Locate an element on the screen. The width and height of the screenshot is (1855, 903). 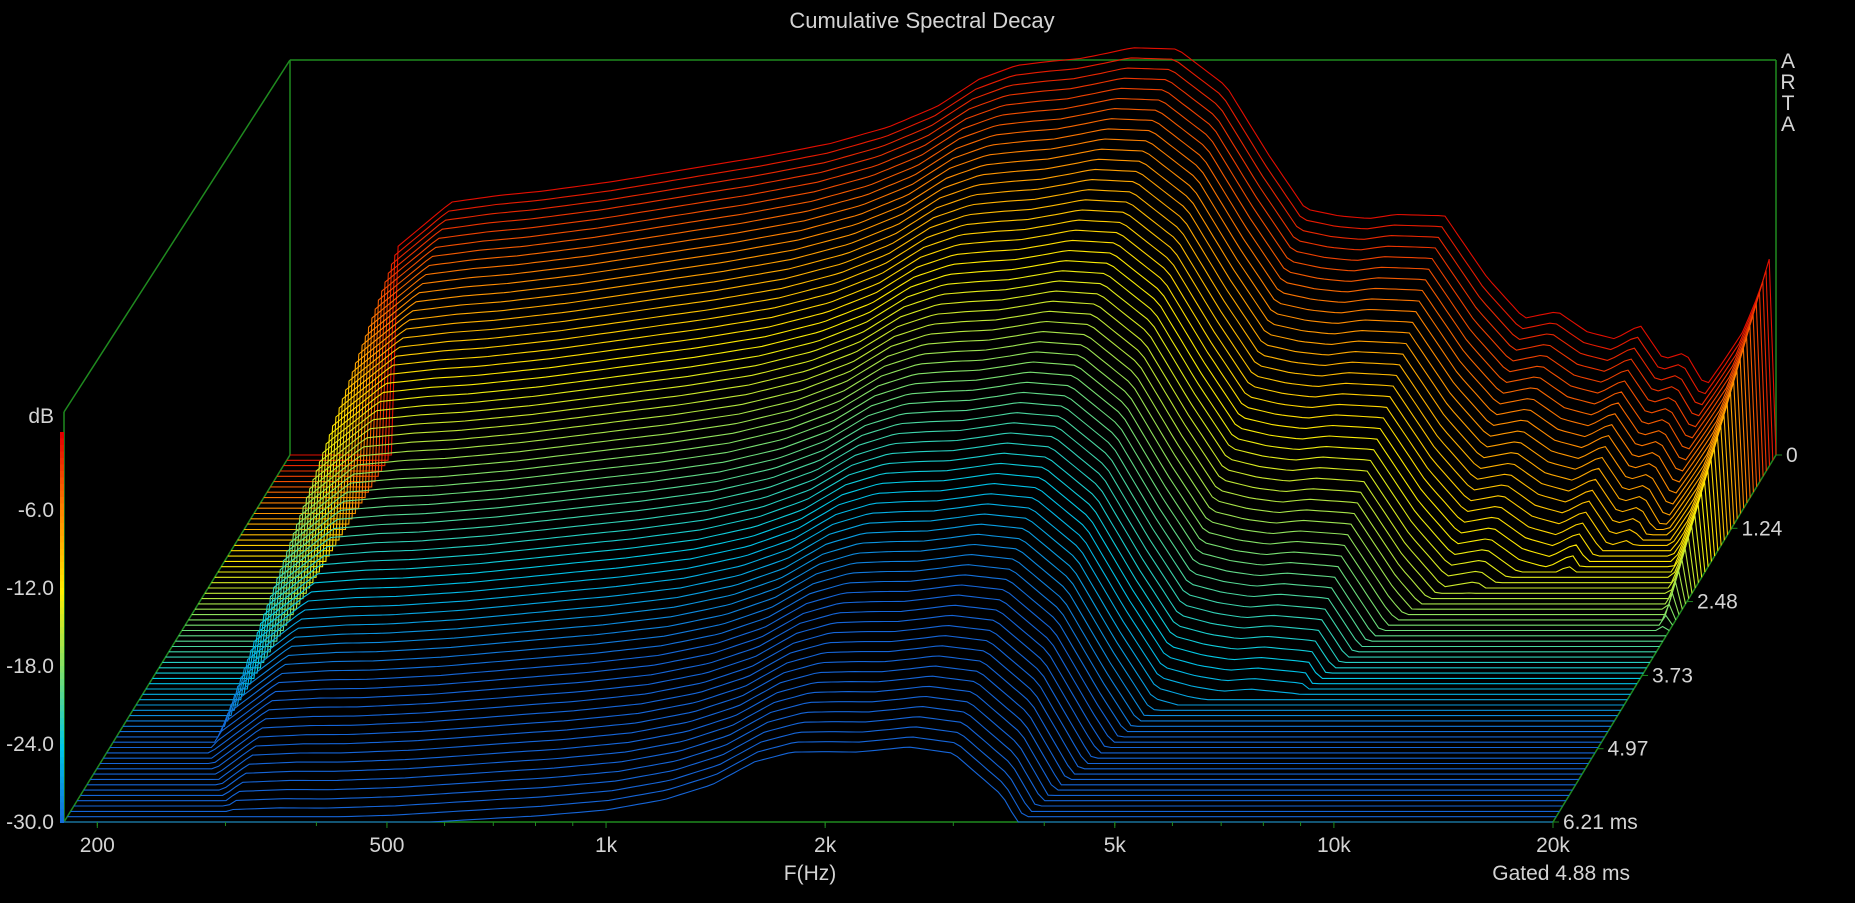
time-tick-label: 1.24 is located at coordinates (1761, 528).